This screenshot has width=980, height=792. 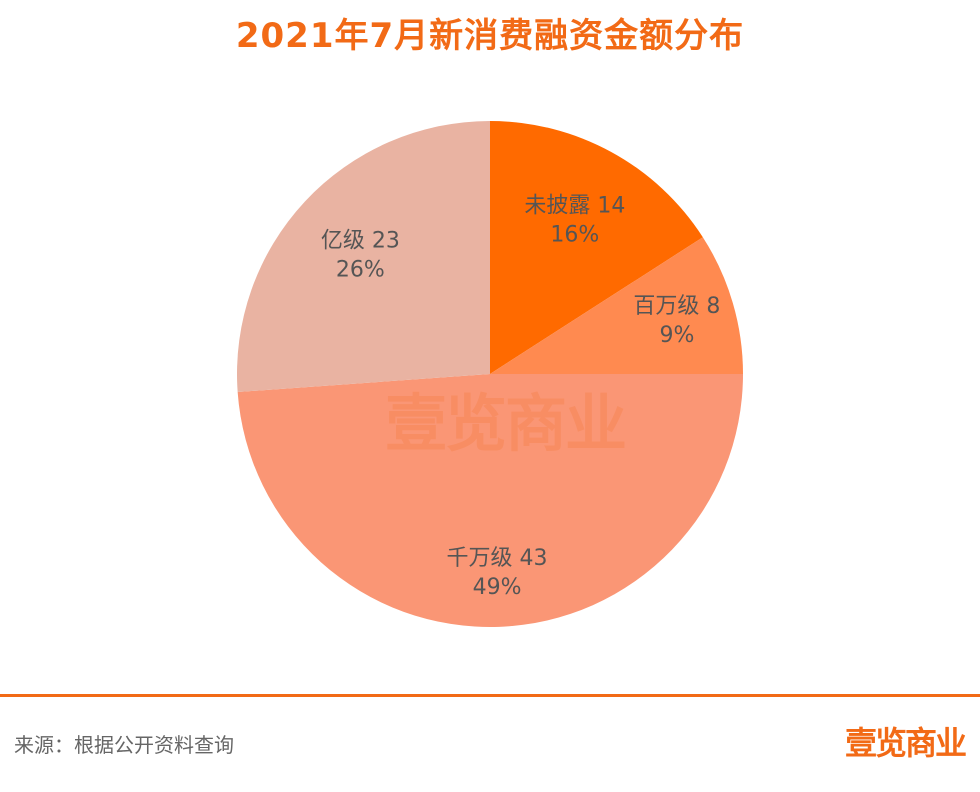 I want to click on chart-title: 2021年7月新消费融资金额分布, so click(x=490, y=36).